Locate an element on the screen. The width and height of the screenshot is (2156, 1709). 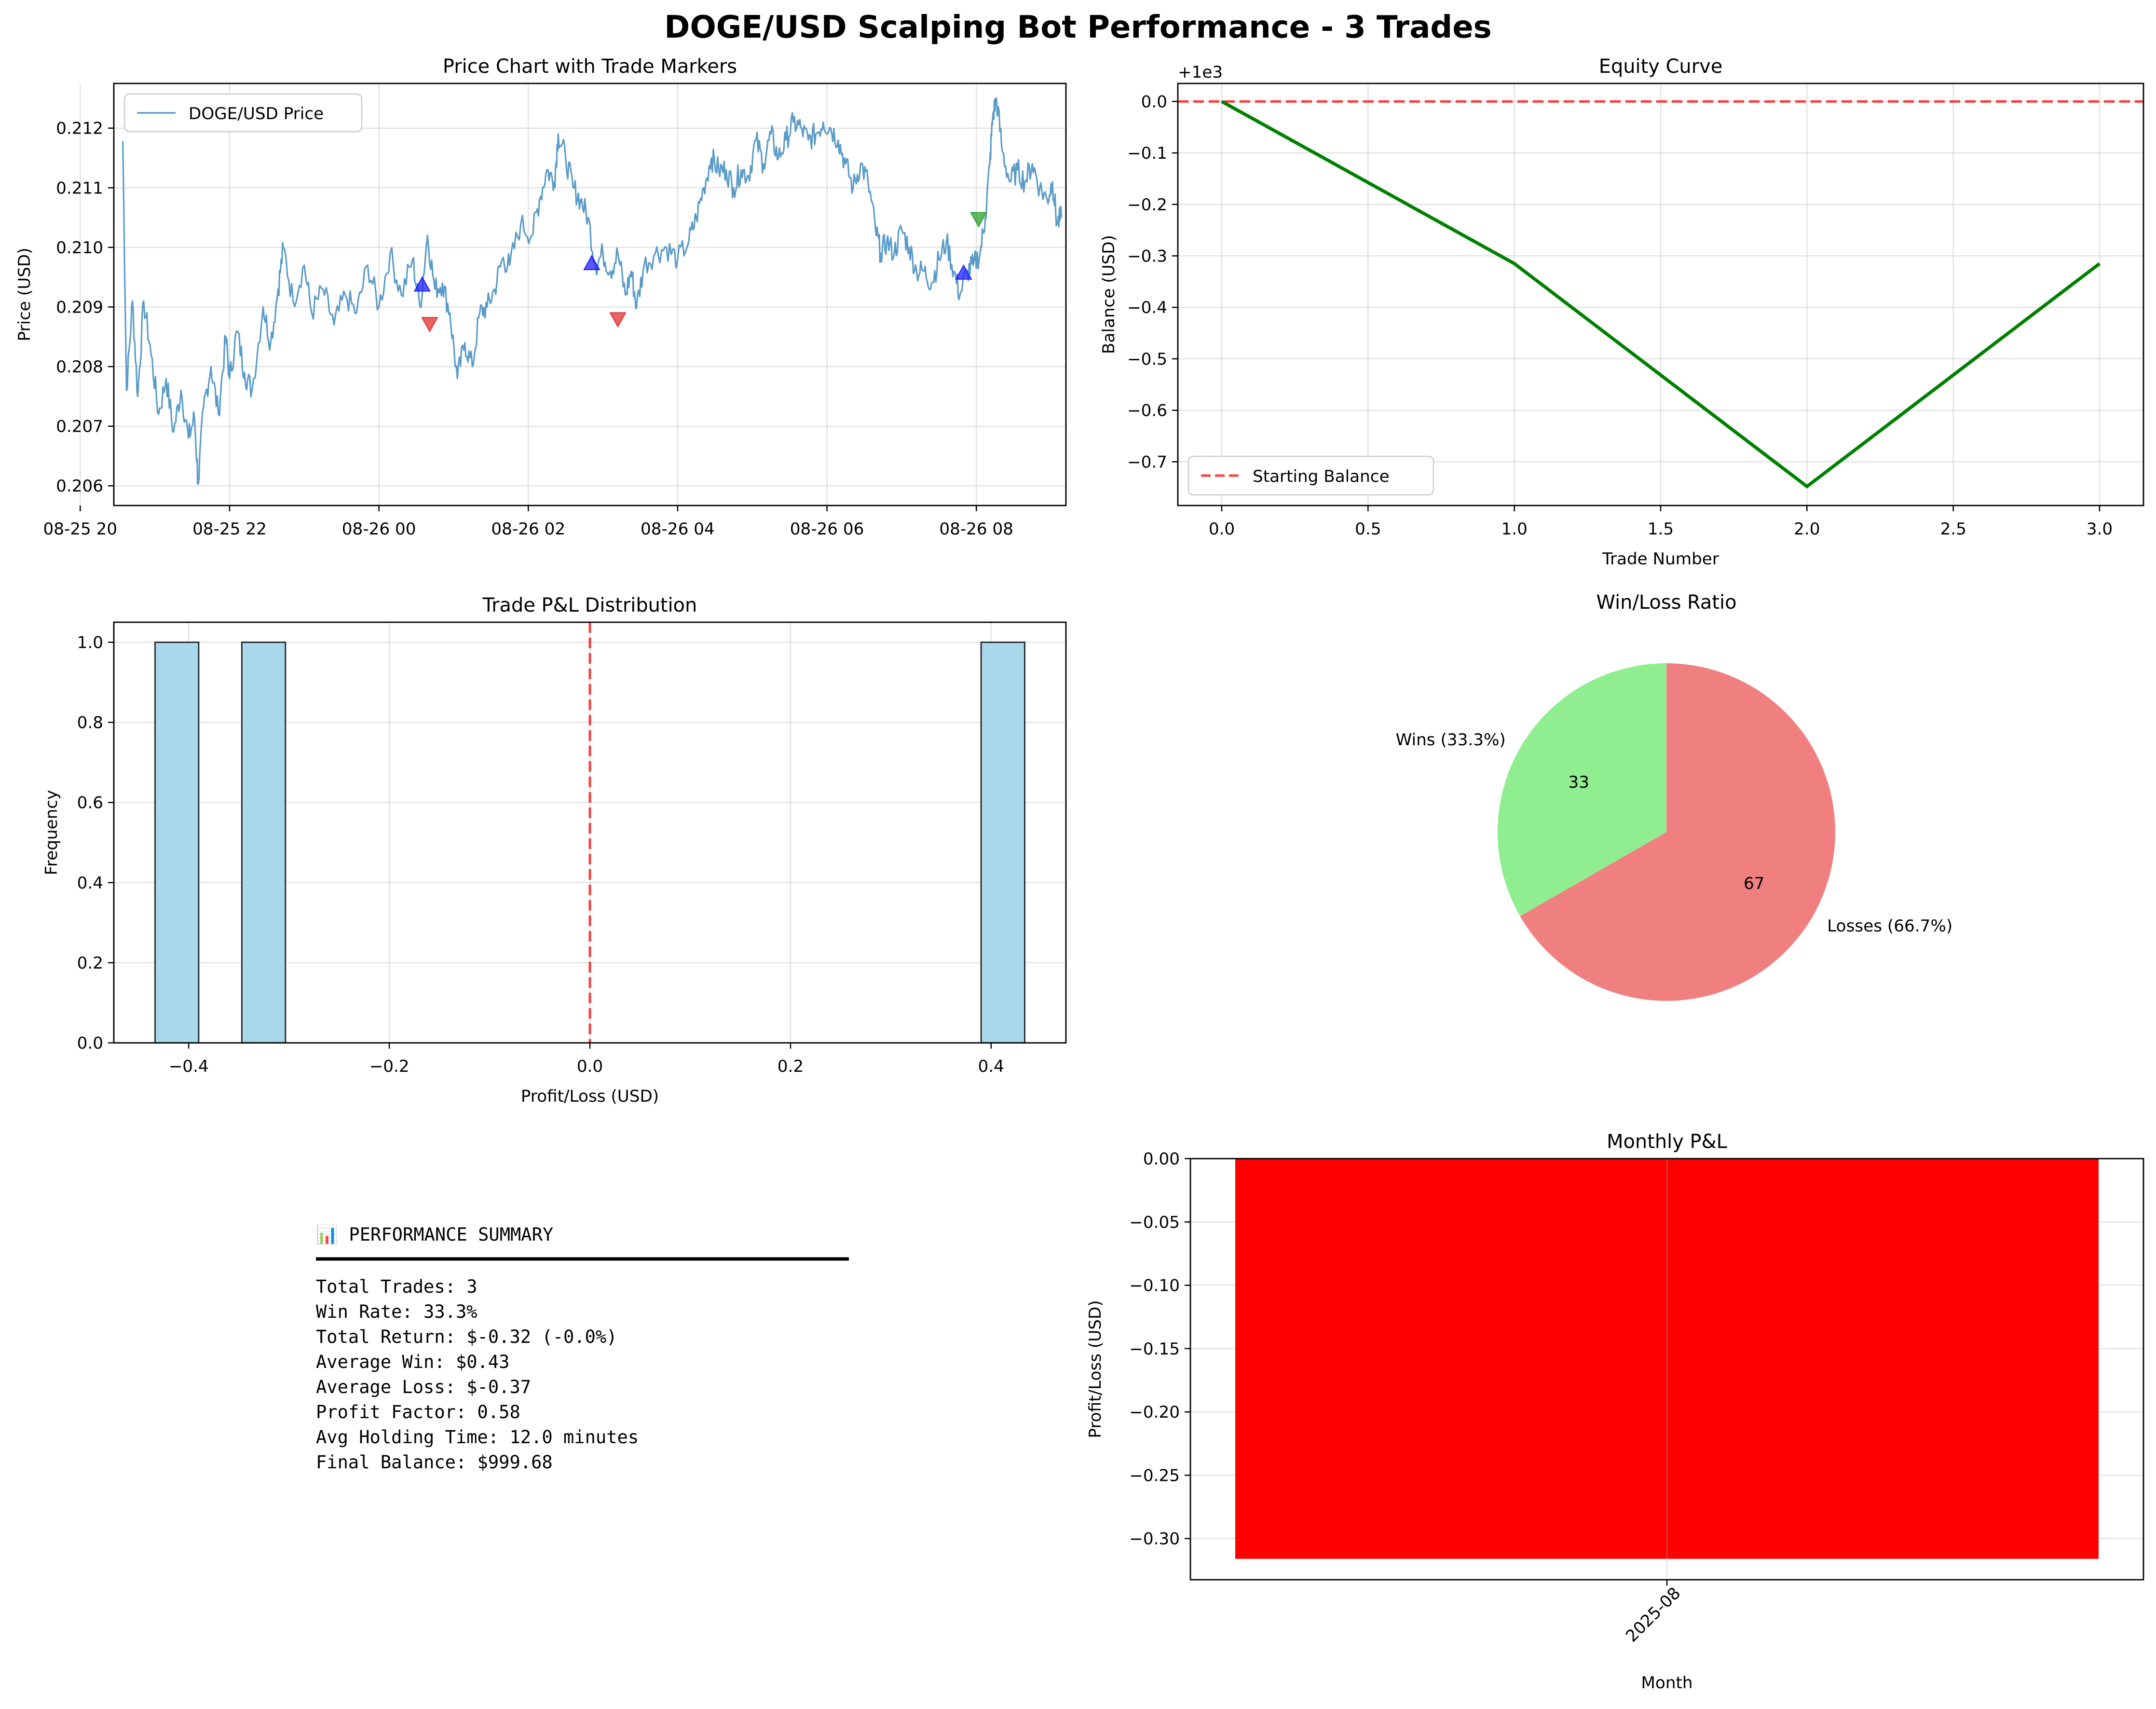
equity-y-tick-label: −0.3 is located at coordinates (1147, 256).